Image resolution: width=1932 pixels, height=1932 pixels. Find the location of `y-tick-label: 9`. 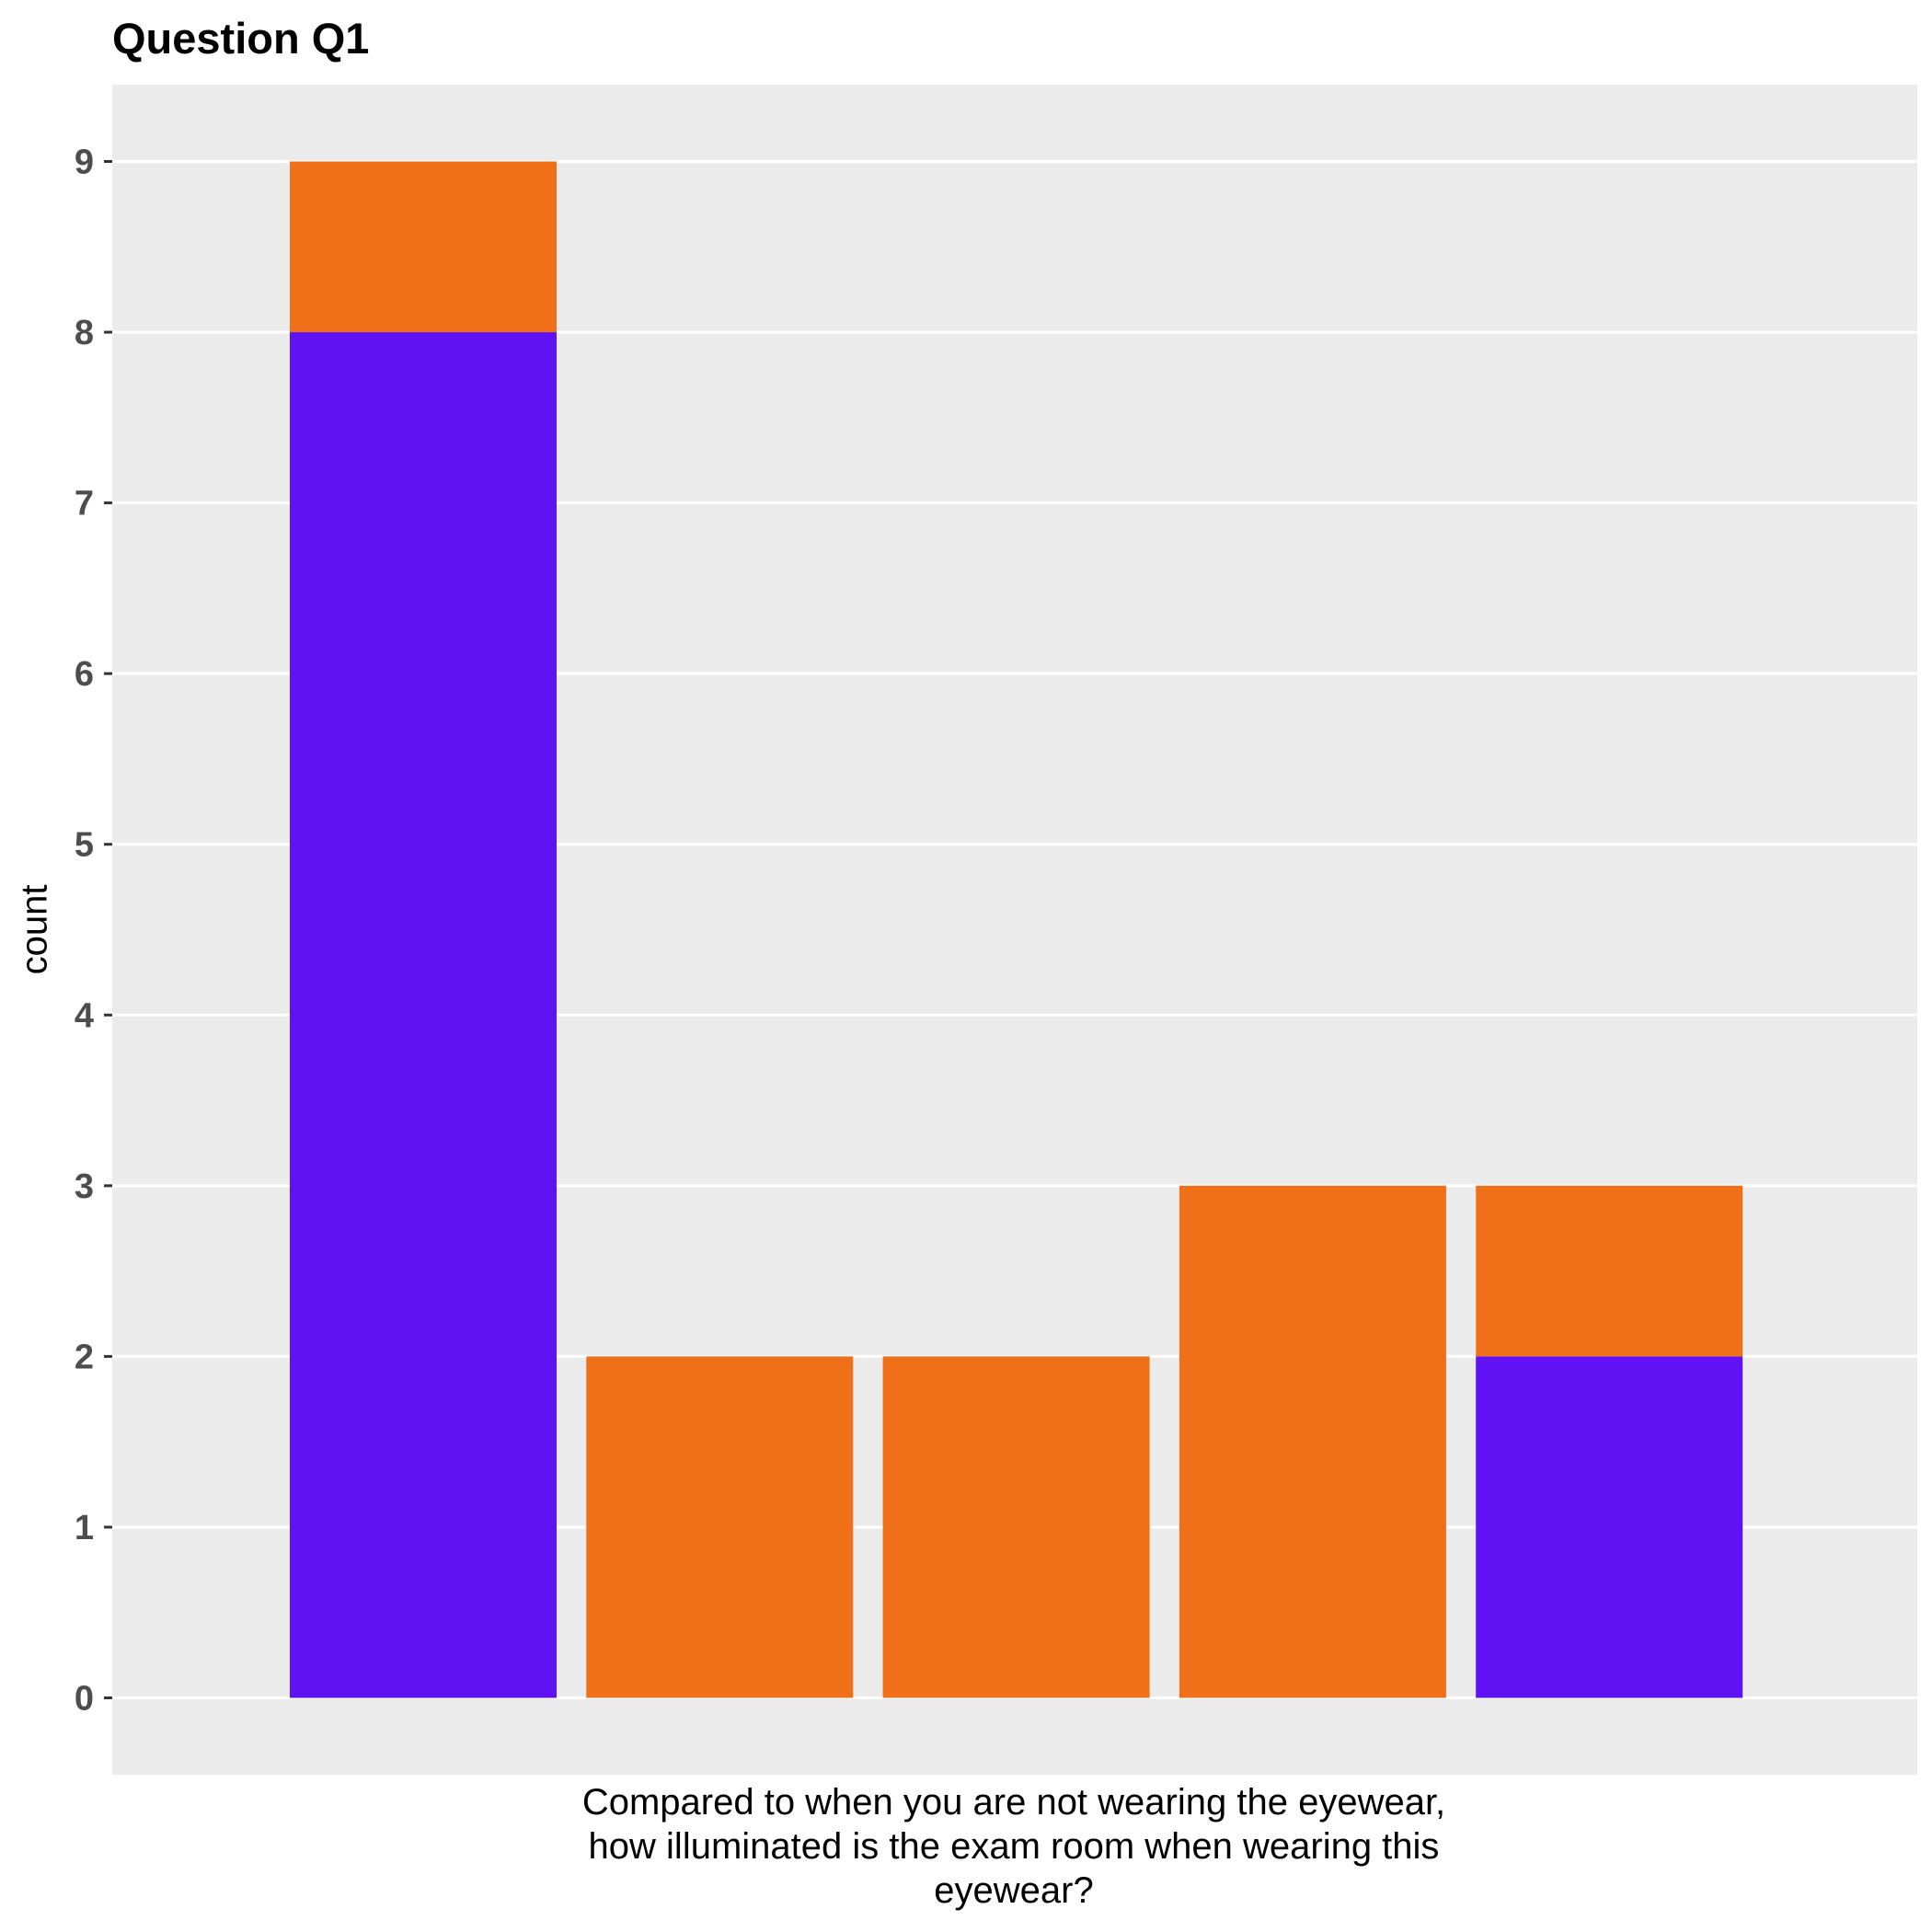

y-tick-label: 9 is located at coordinates (84, 163).